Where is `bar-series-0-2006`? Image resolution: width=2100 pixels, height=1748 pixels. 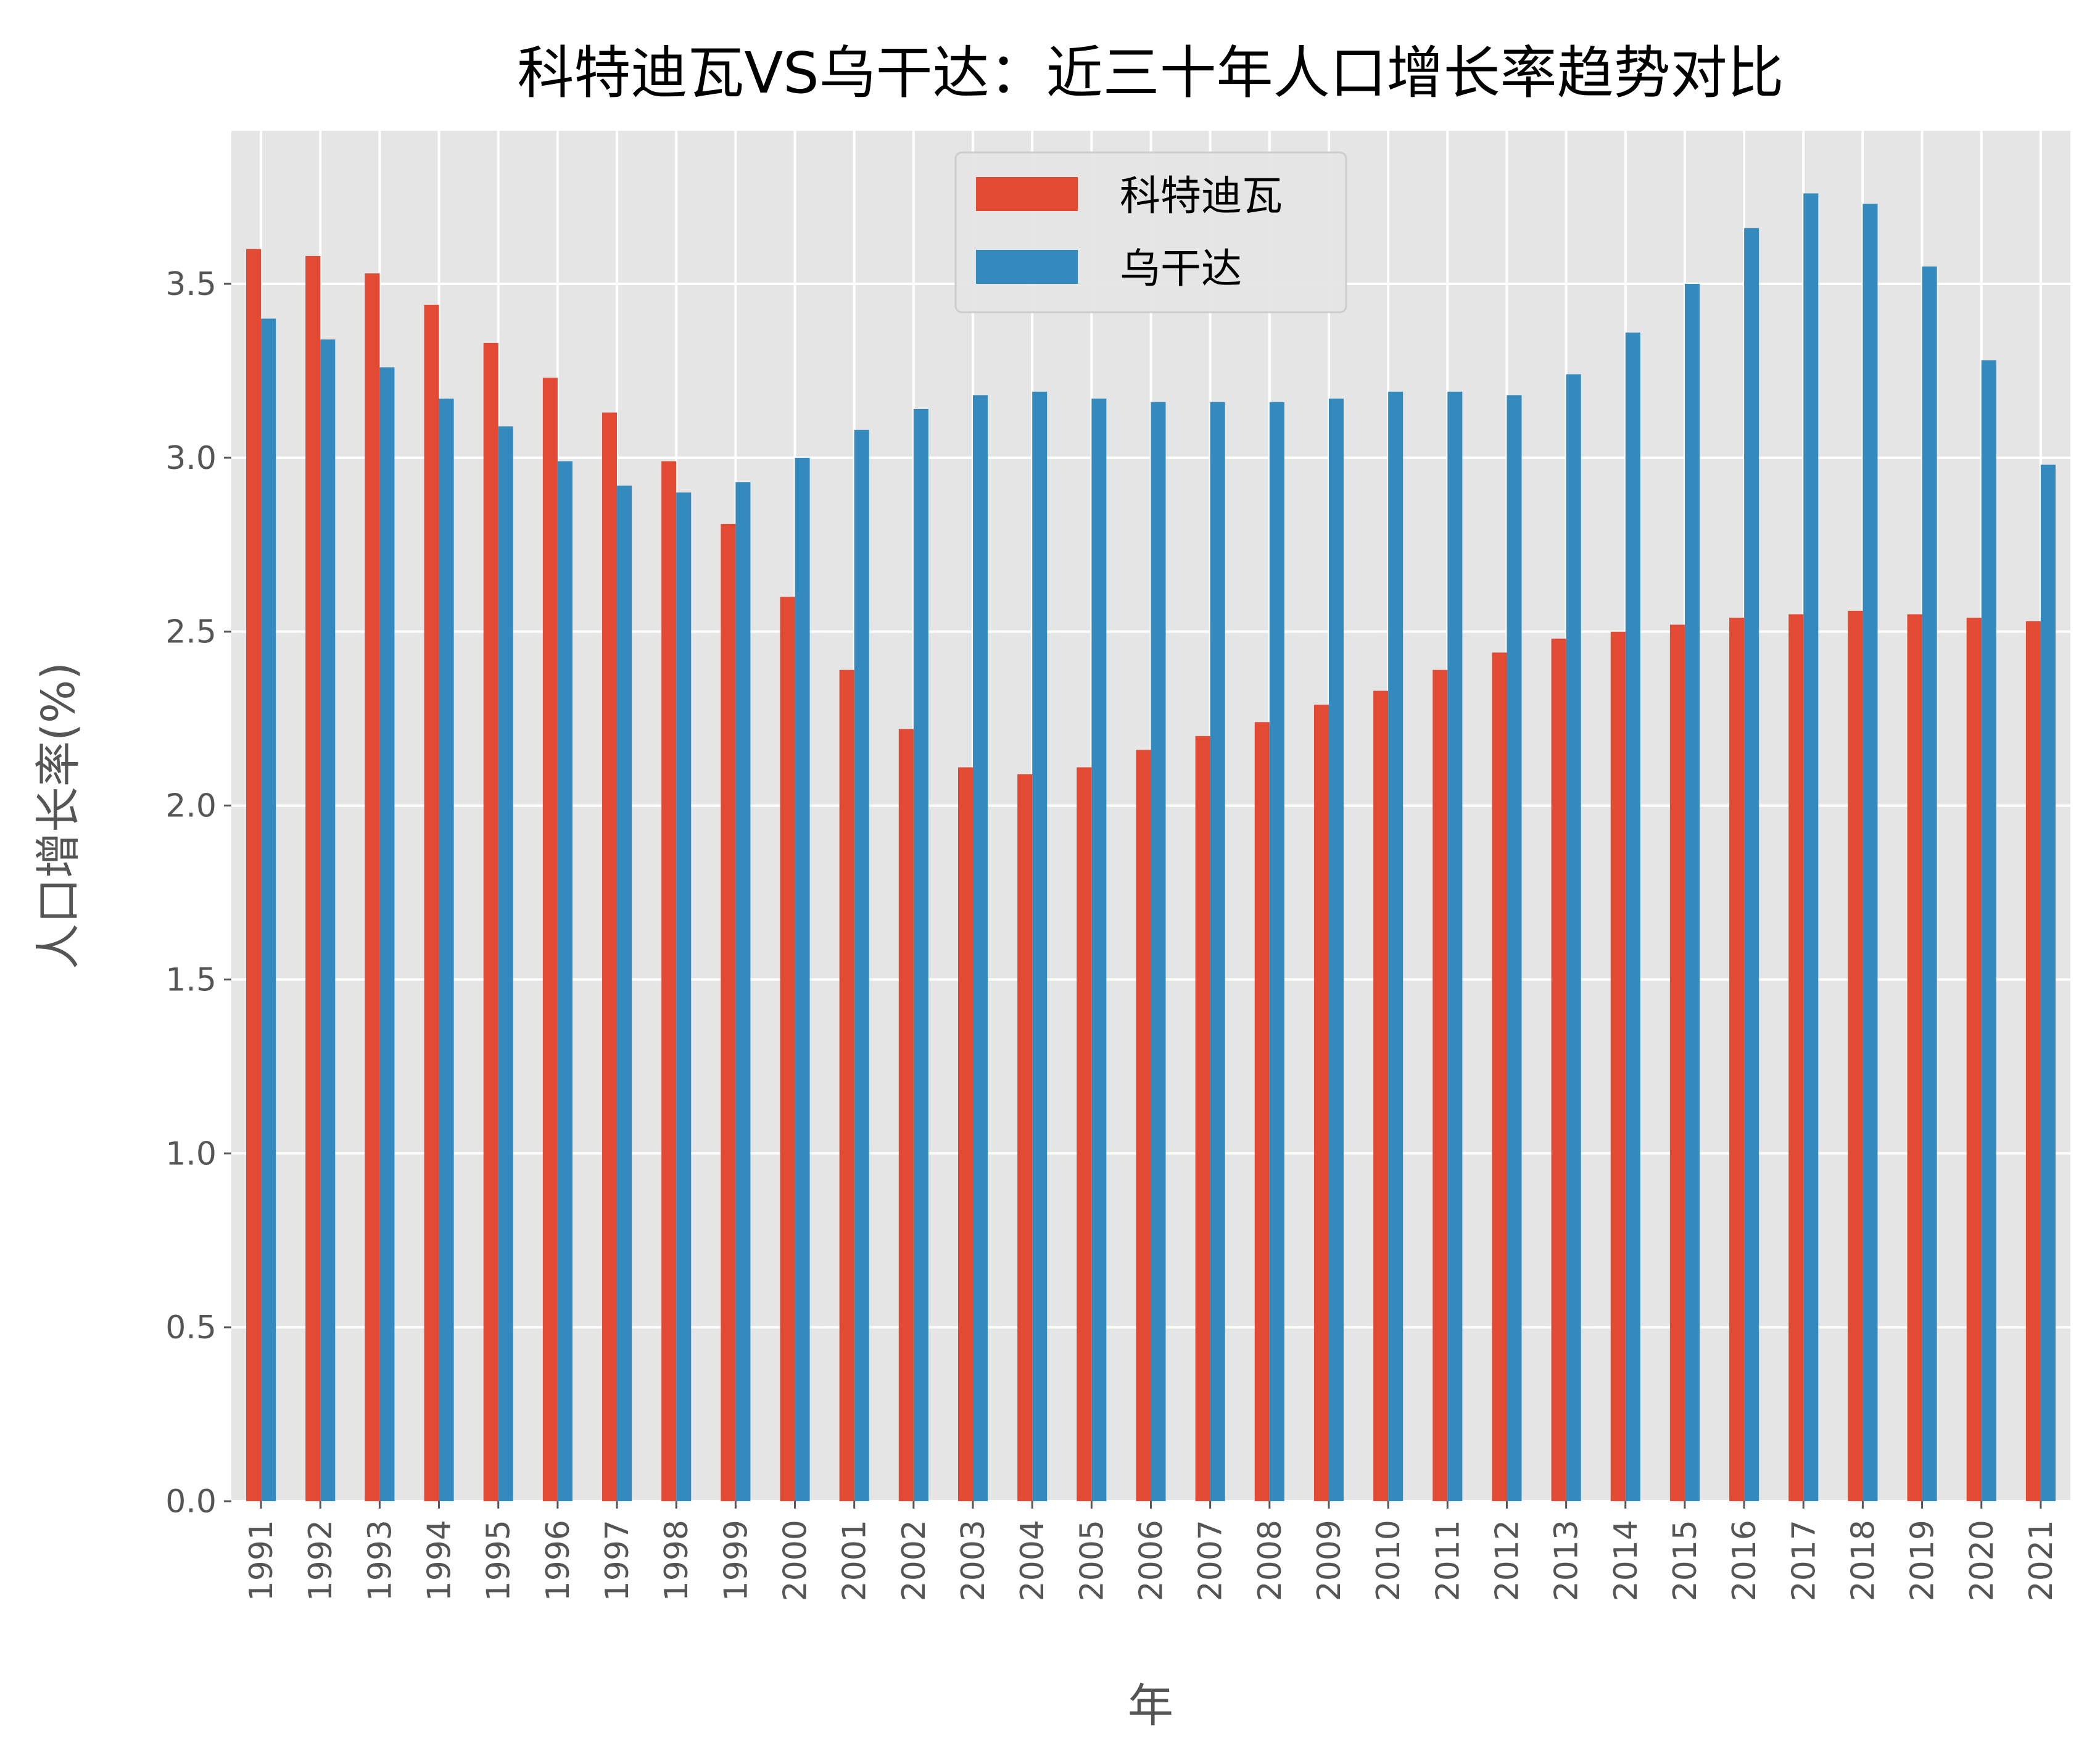 bar-series-0-2006 is located at coordinates (1143, 1125).